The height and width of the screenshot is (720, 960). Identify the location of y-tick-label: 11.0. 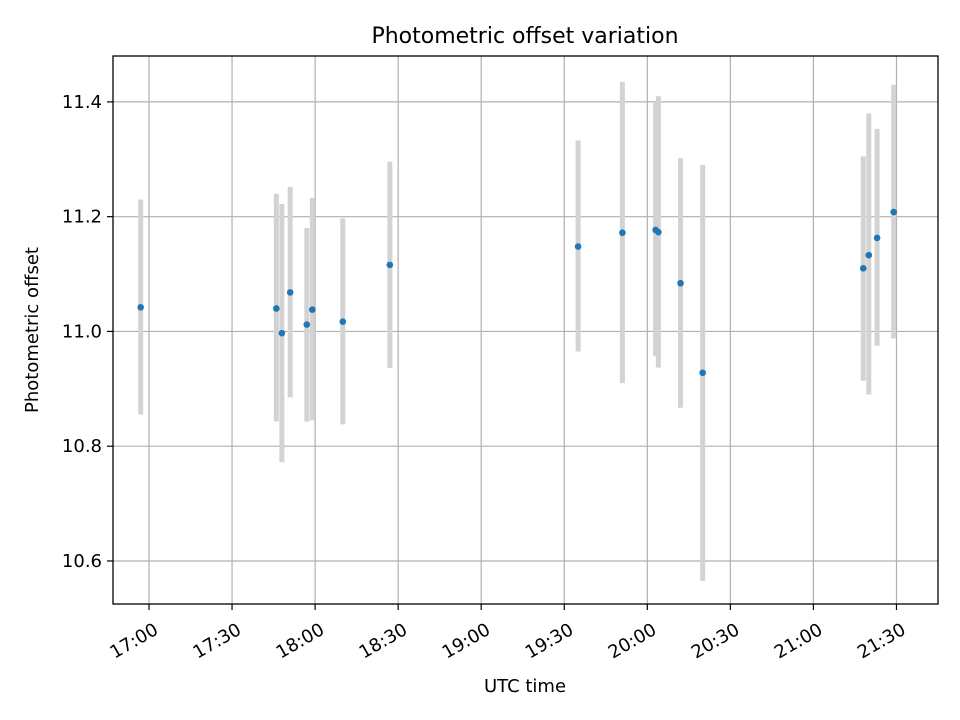
(82, 331).